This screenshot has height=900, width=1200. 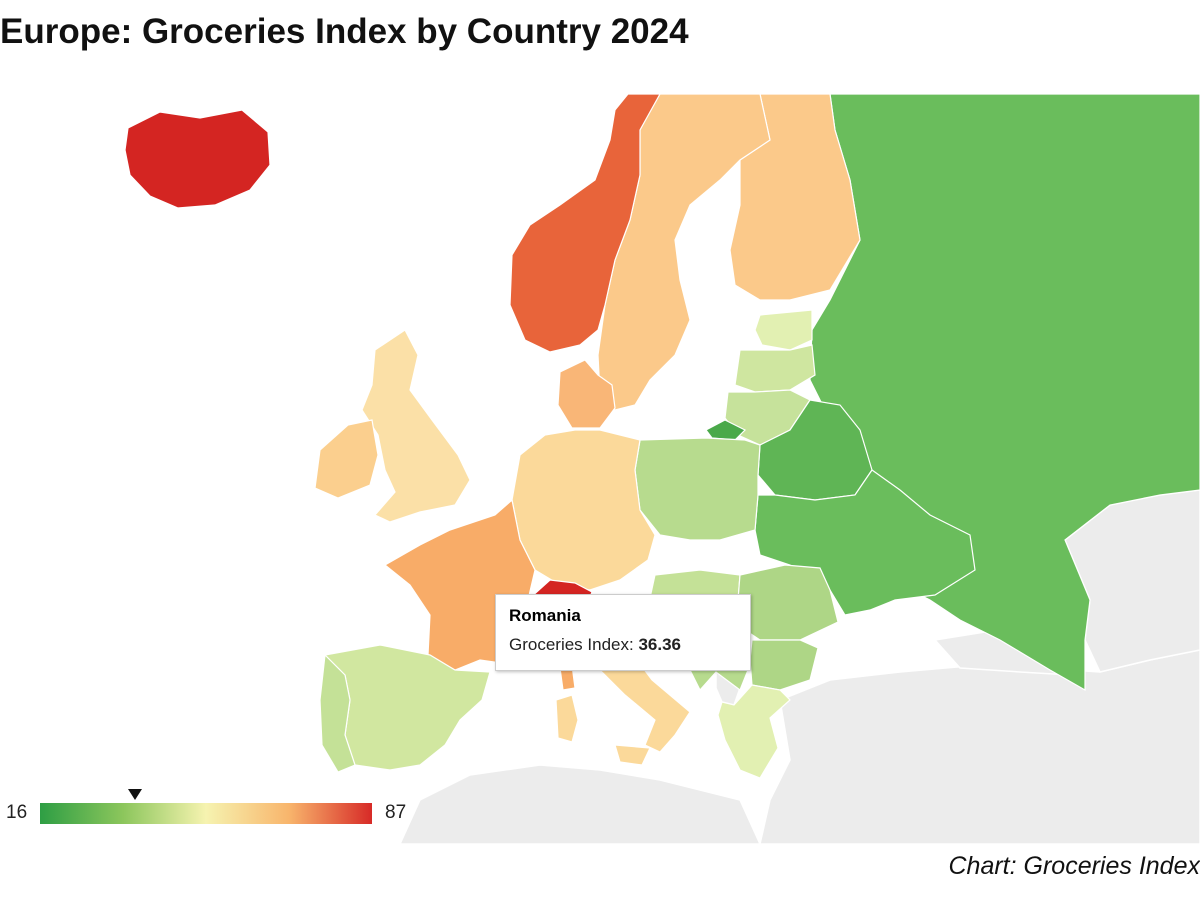 What do you see at coordinates (337, 713) in the screenshot?
I see `region-portugal` at bounding box center [337, 713].